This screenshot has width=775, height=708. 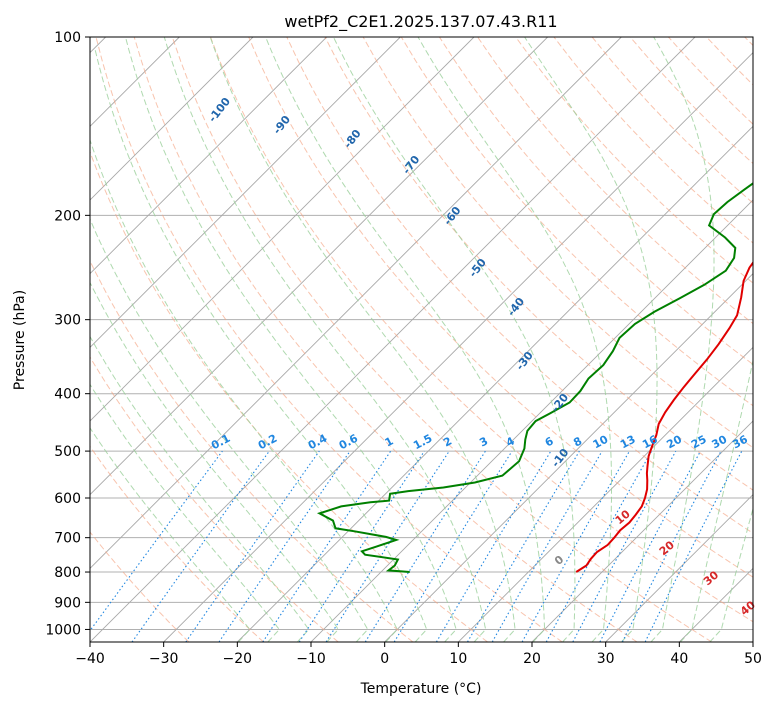 I want to click on x-tick-label: 40, so click(x=679, y=659).